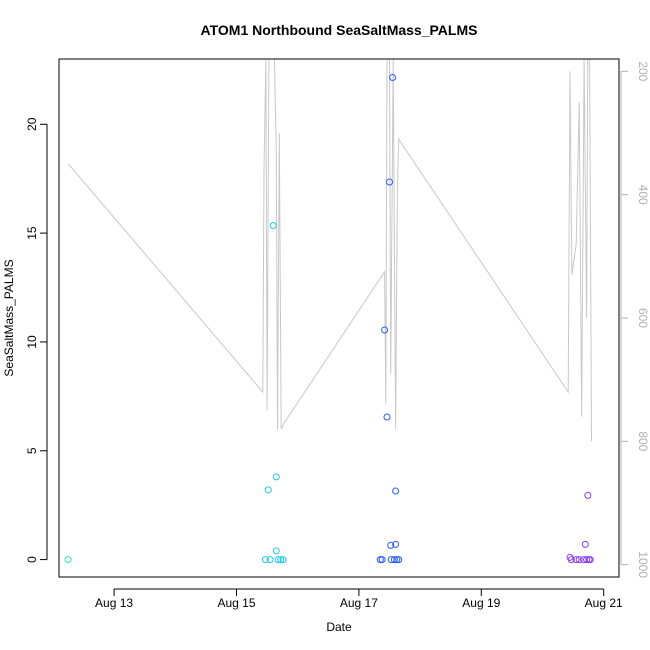  Describe the element at coordinates (643, 71) in the screenshot. I see `right-tick-label: 200` at that location.